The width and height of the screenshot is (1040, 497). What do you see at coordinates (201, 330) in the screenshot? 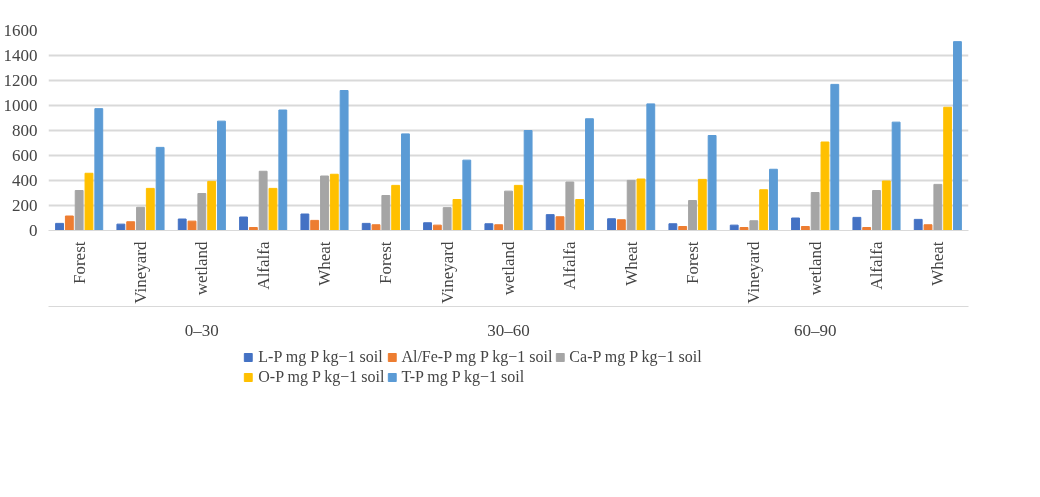
I see `text: 0–30` at bounding box center [201, 330].